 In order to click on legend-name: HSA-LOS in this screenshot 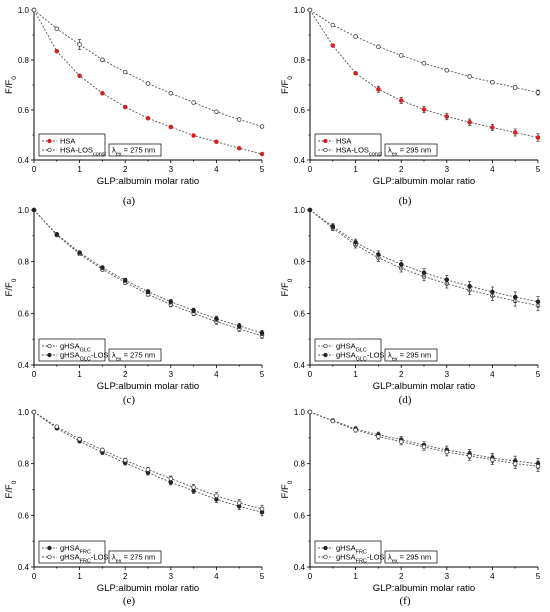, I will do `click(352, 150)`.